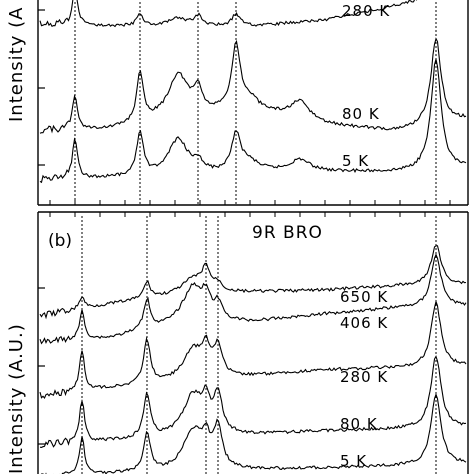 This screenshot has height=474, width=474. I want to click on spectrum-line-280k, so click(228, 14).